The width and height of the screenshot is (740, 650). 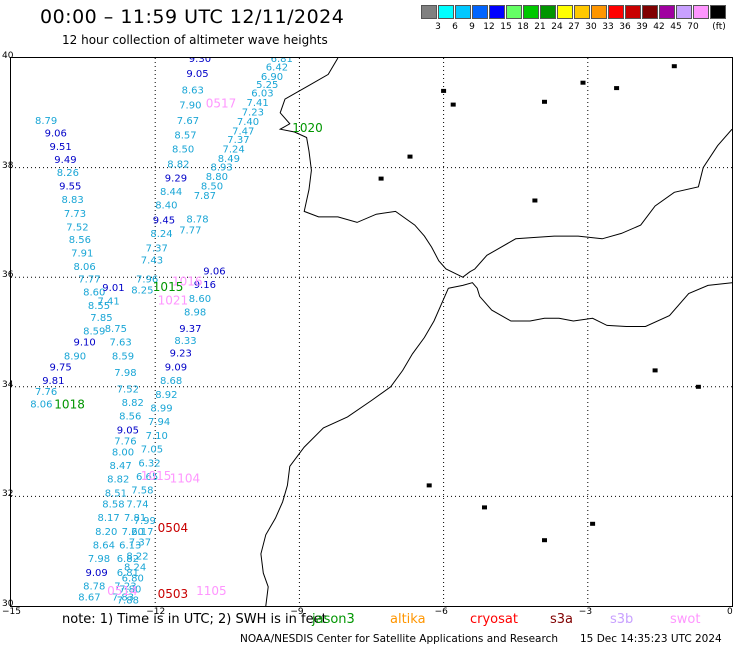 I want to click on wave-height-reading: 8.63, so click(x=193, y=91).